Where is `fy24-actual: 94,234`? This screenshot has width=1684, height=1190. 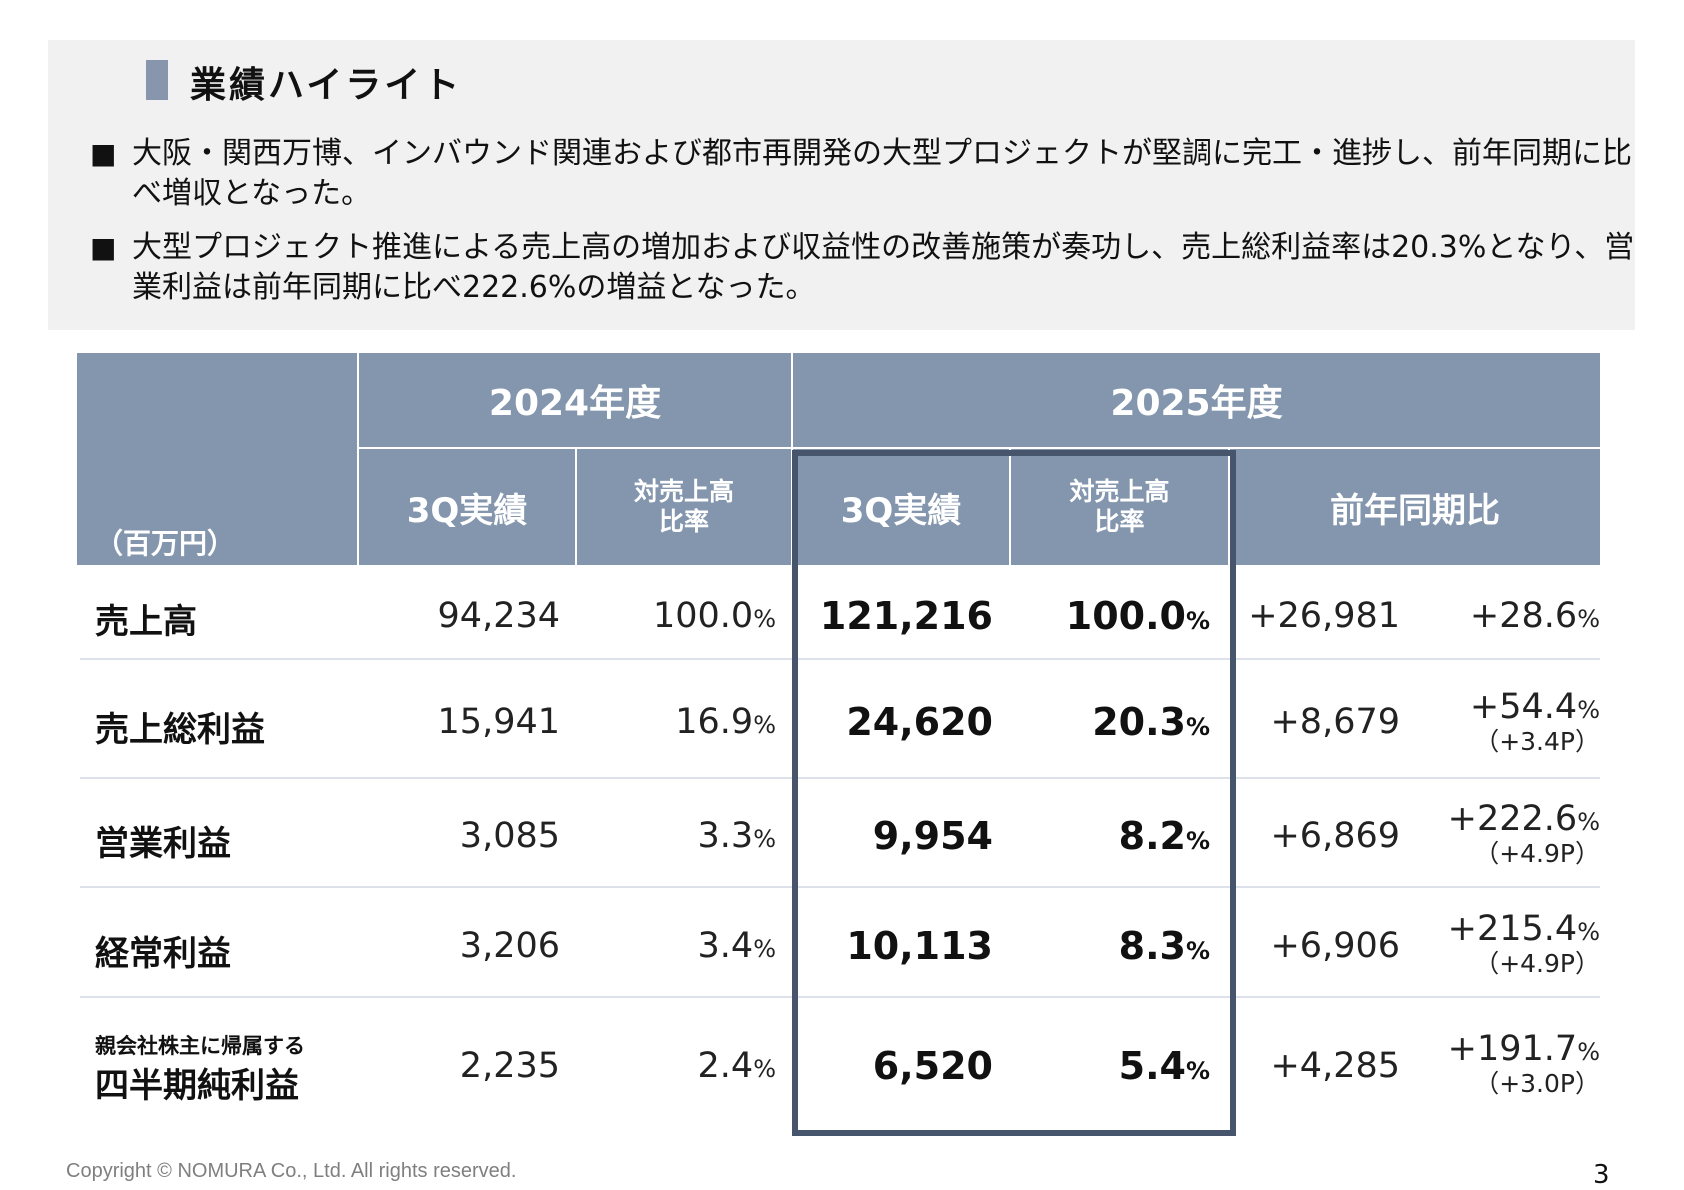
fy24-actual: 94,234 is located at coordinates (498, 616).